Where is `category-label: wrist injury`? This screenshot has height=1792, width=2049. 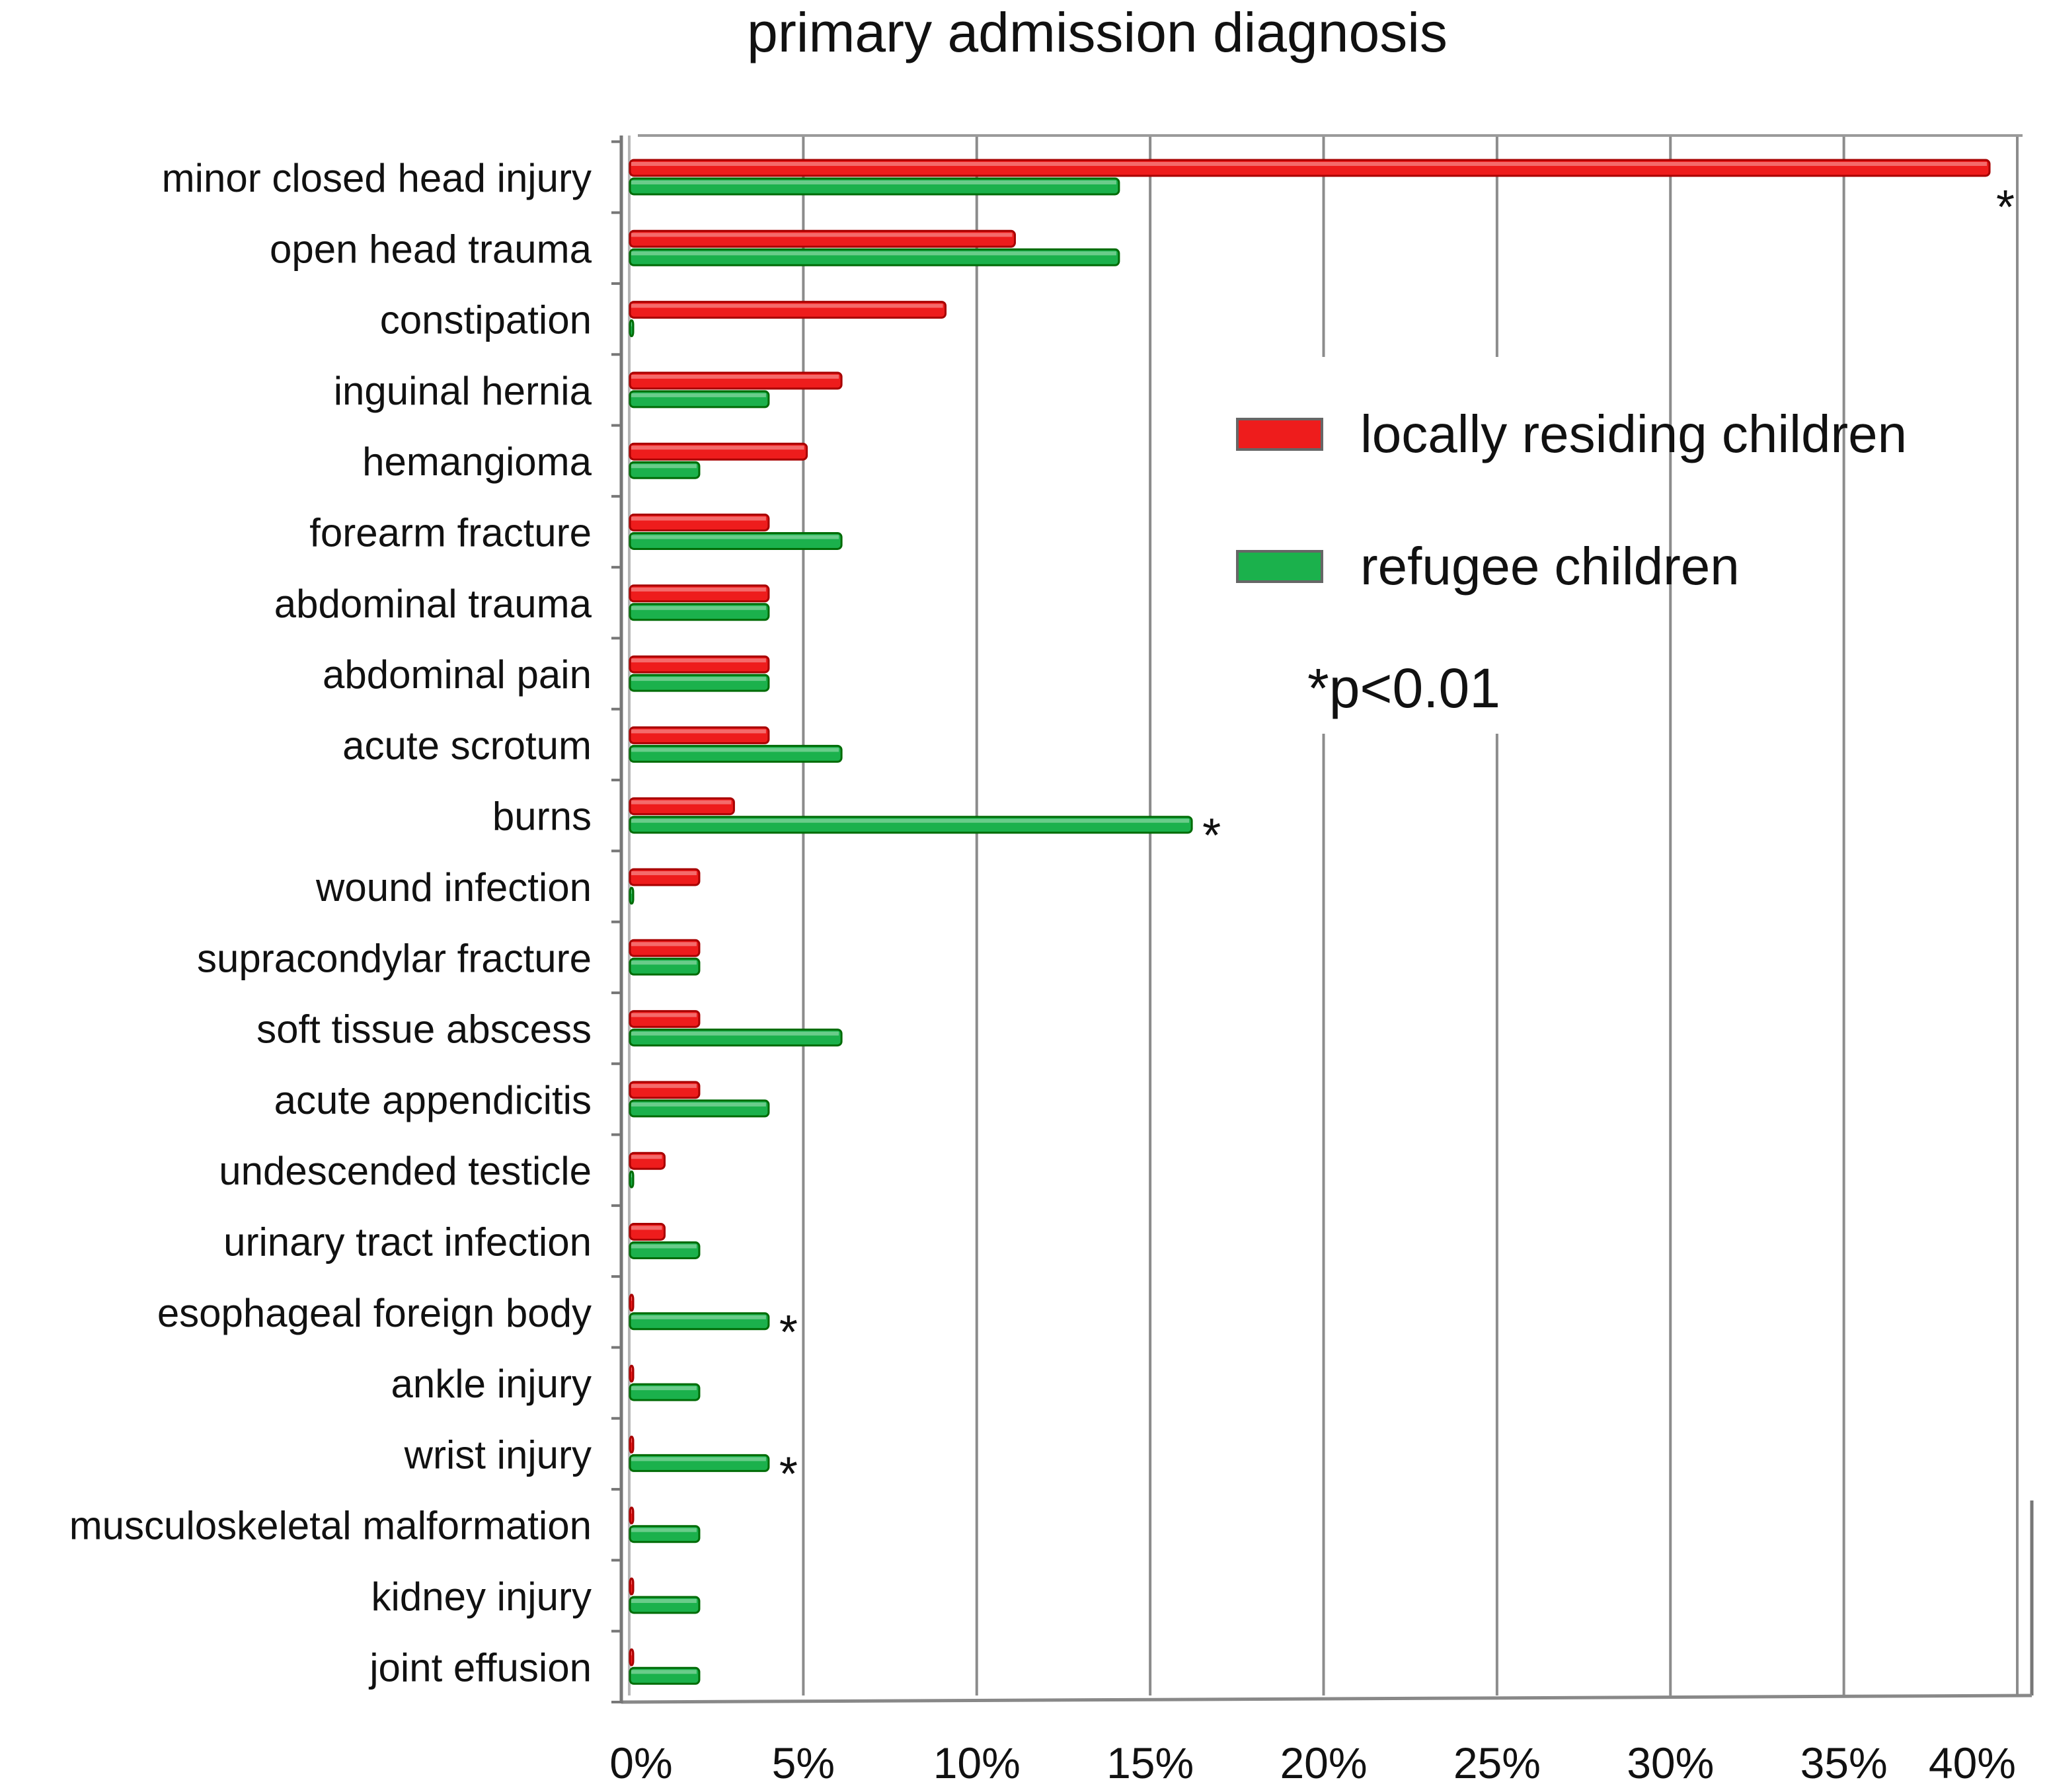
category-label: wrist injury is located at coordinates (498, 1454).